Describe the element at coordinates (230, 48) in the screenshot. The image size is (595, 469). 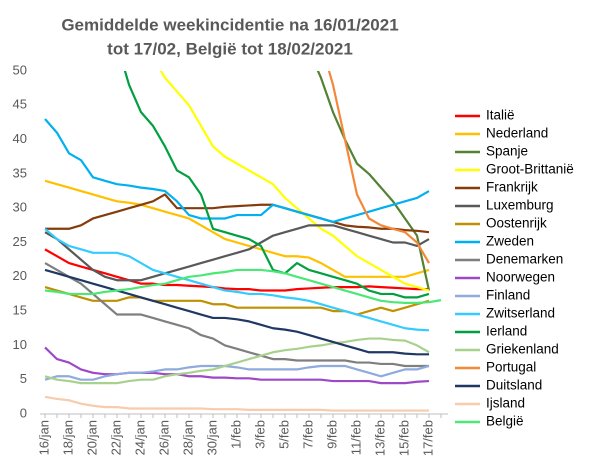
I see `chart-title: tot 17/02, België tot 18/02/2021` at that location.